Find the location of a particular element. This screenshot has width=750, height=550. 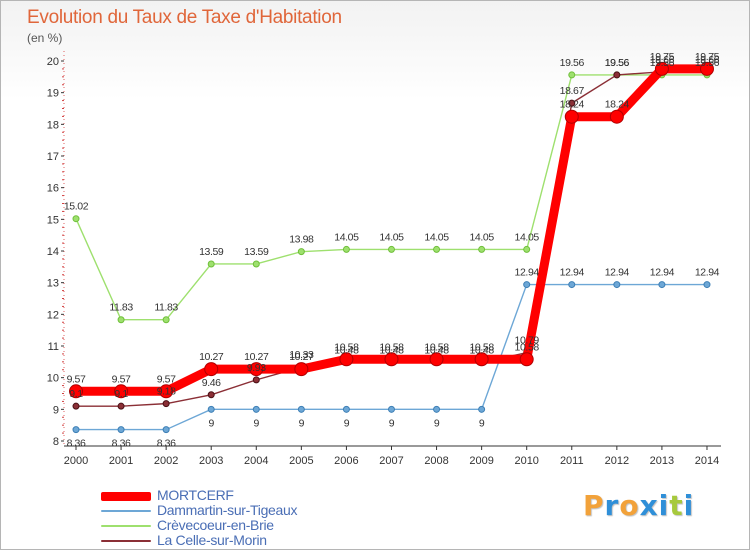

legend-swatch-crevecoeur is located at coordinates (126, 526).